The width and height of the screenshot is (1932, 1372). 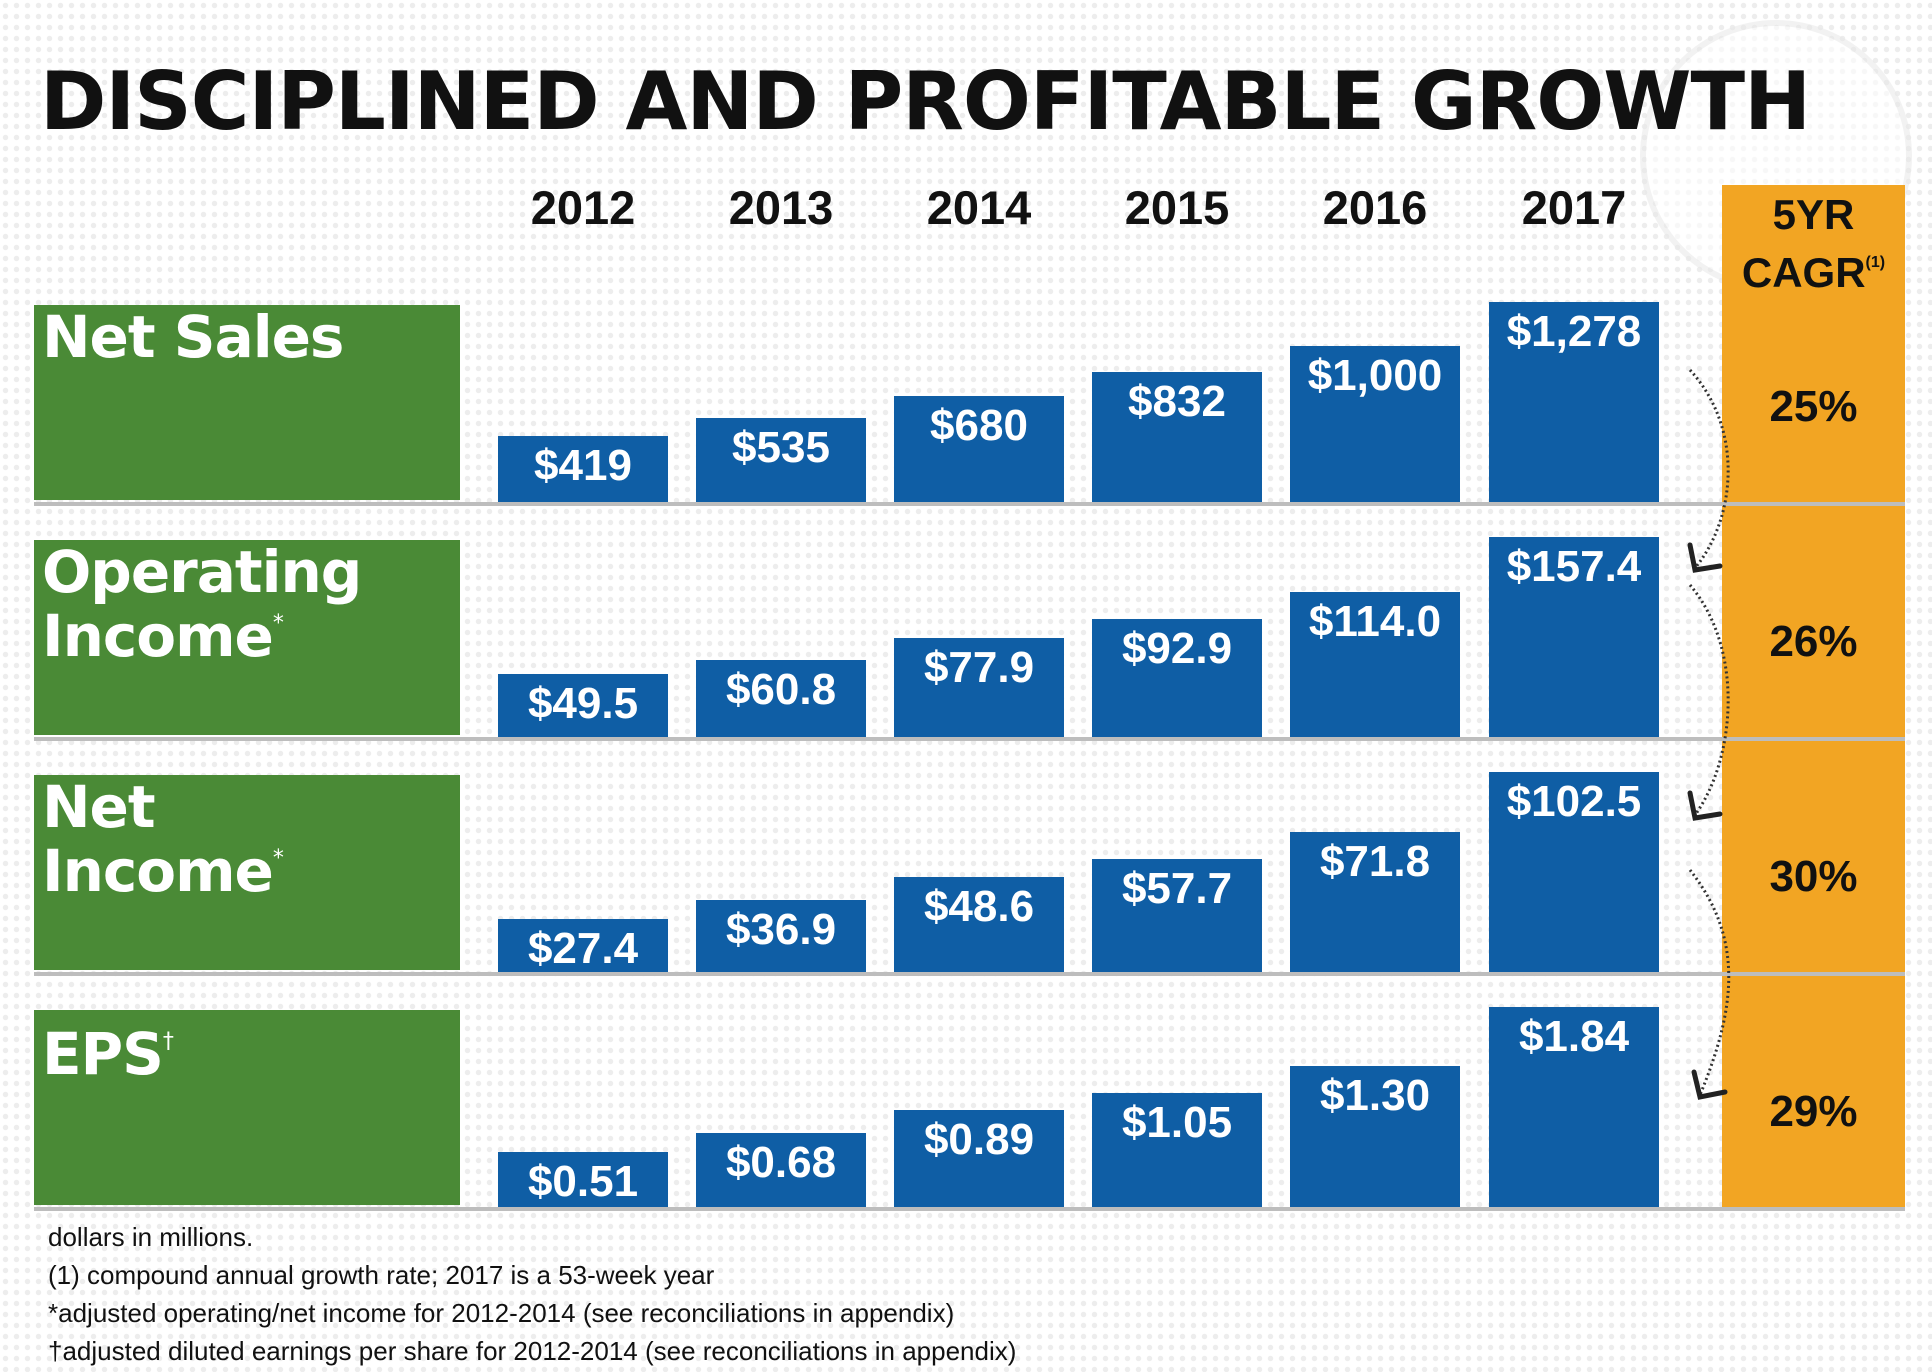 I want to click on bar-label-eps-2016: $1.30, so click(x=1375, y=1095).